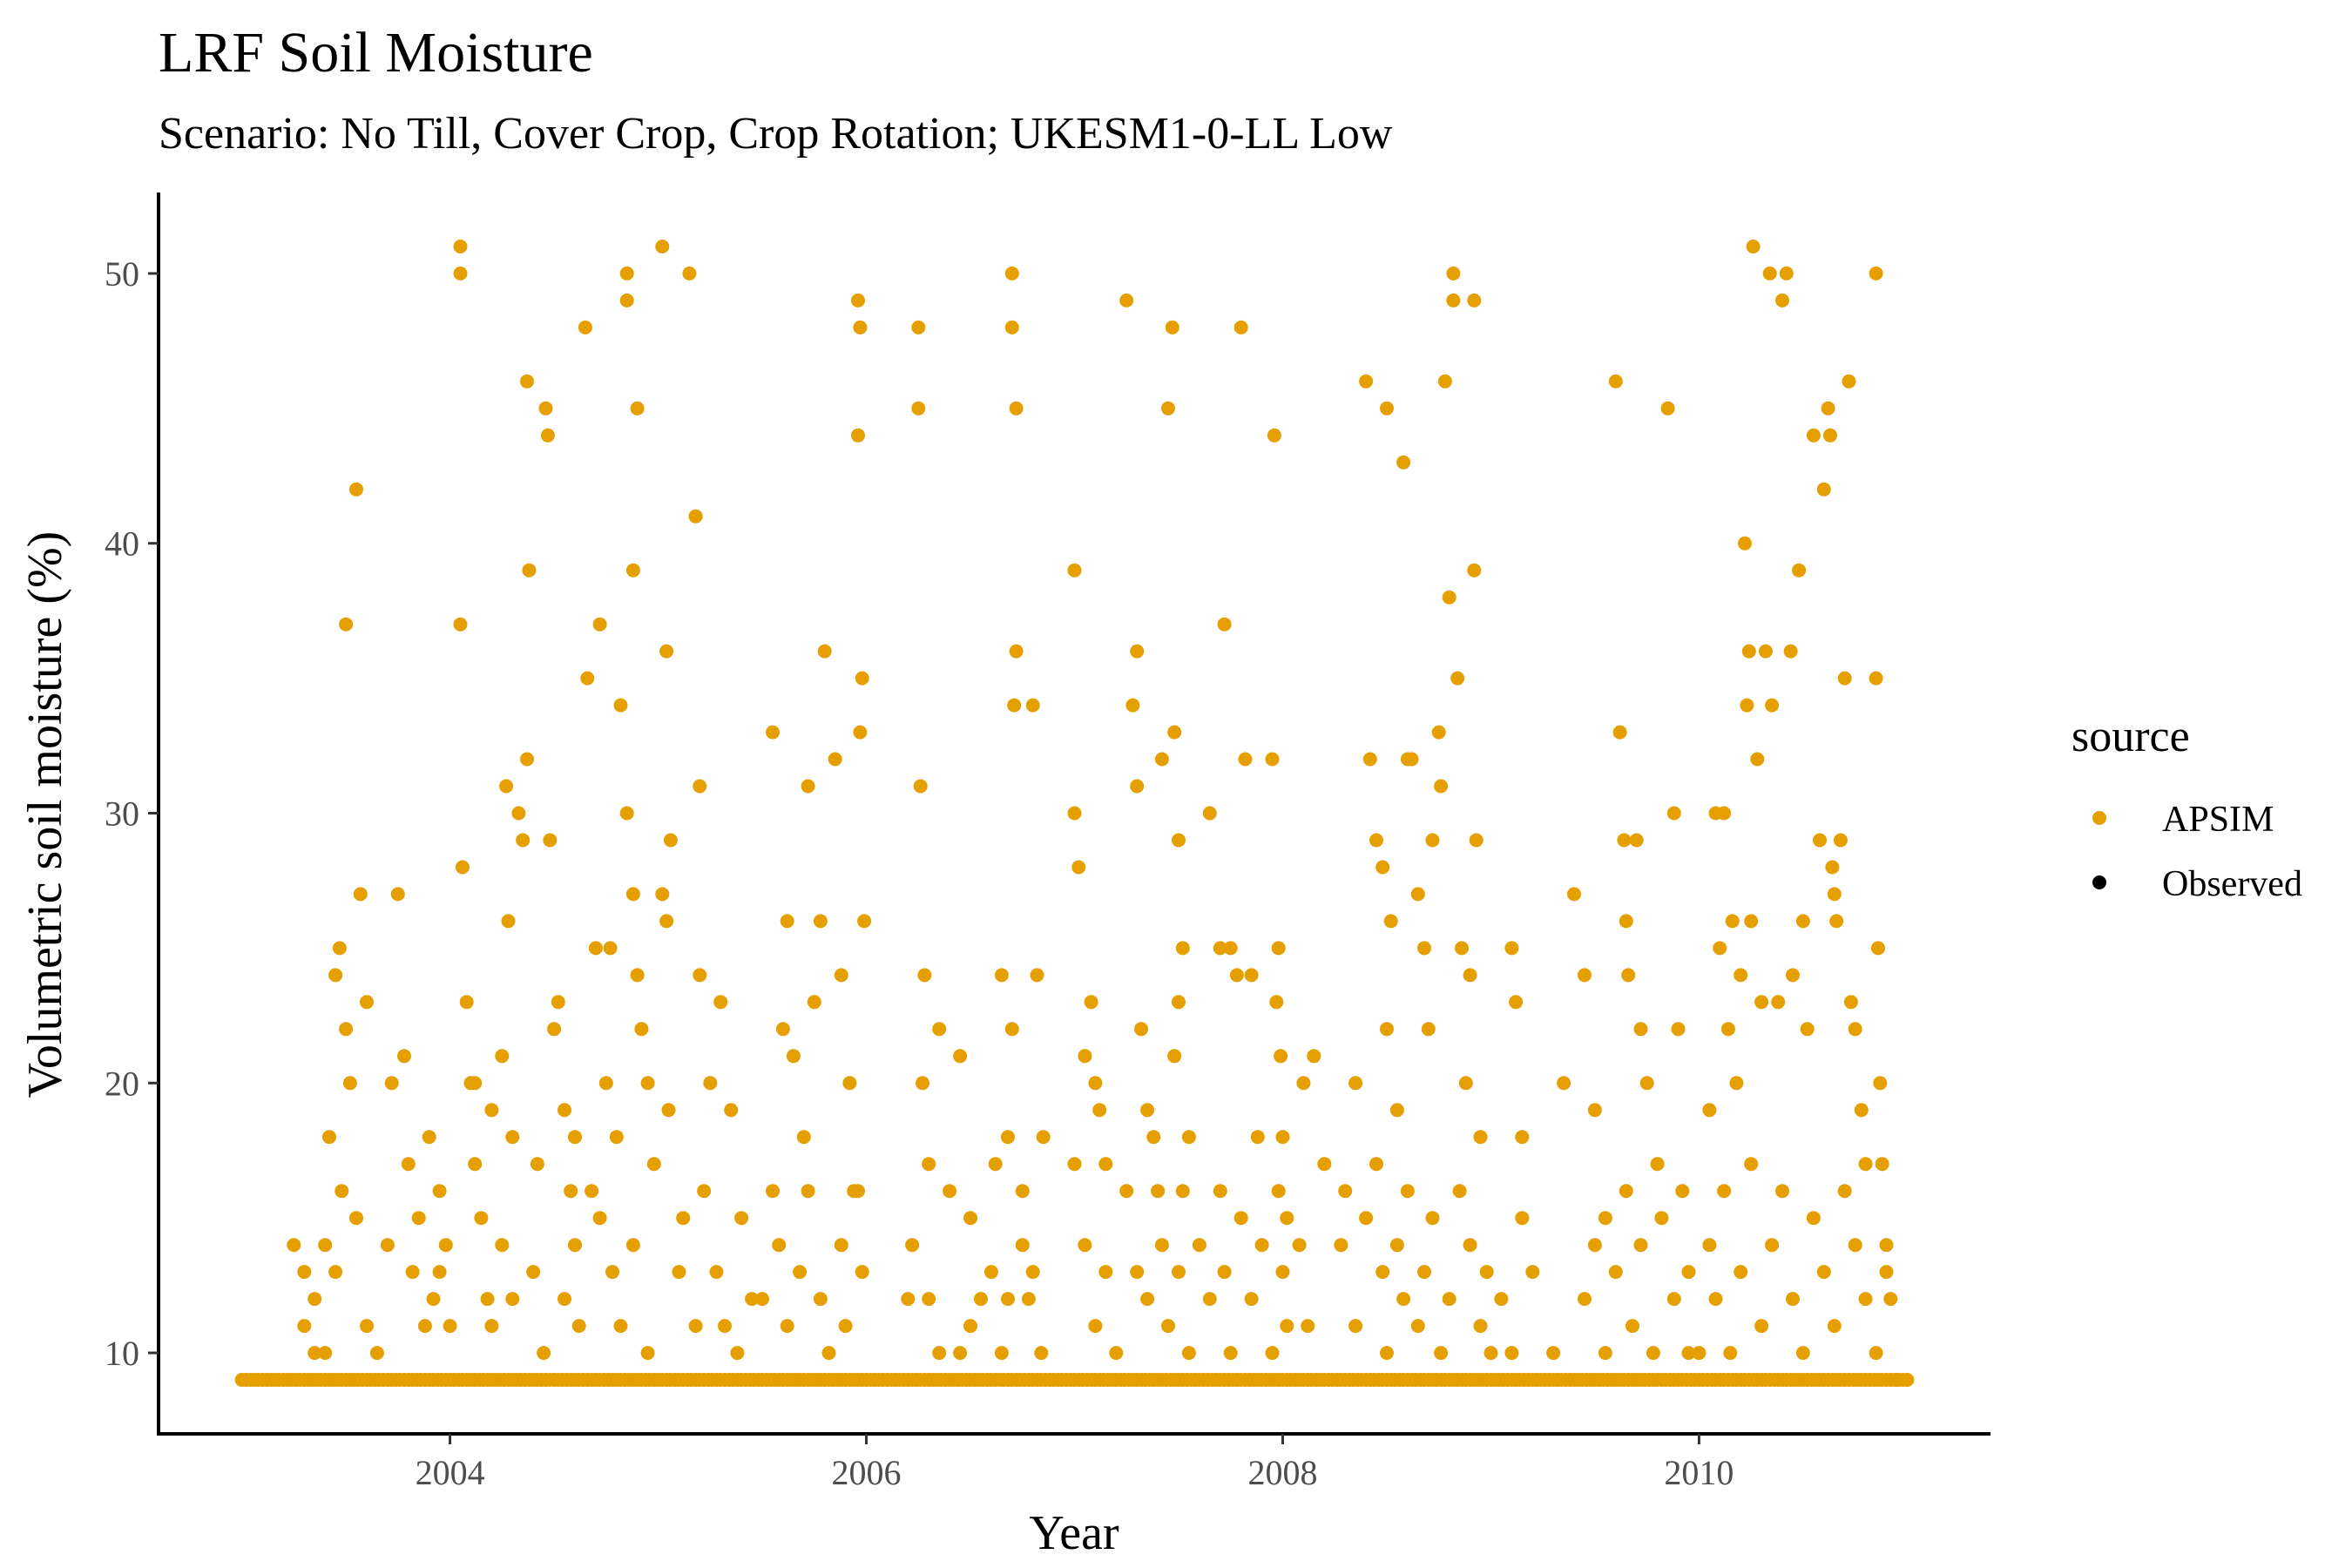 The image size is (2352, 1568). Describe the element at coordinates (2099, 882) in the screenshot. I see `legend-key-observed` at that location.